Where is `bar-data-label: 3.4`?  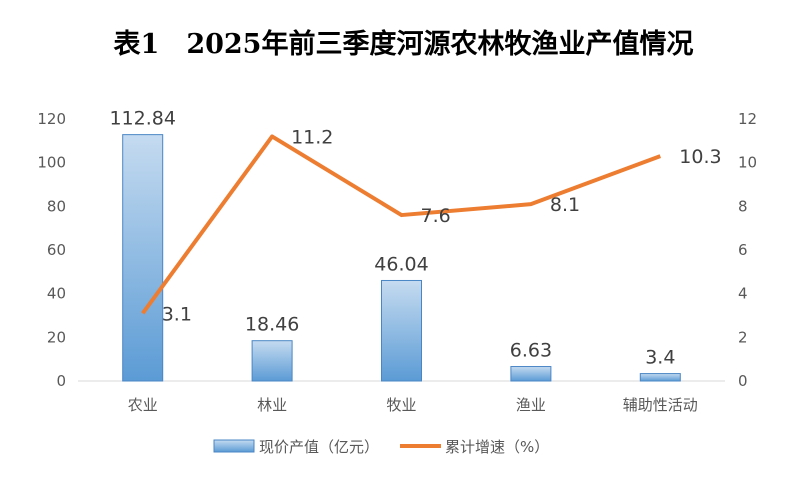
bar-data-label: 3.4 is located at coordinates (660, 358).